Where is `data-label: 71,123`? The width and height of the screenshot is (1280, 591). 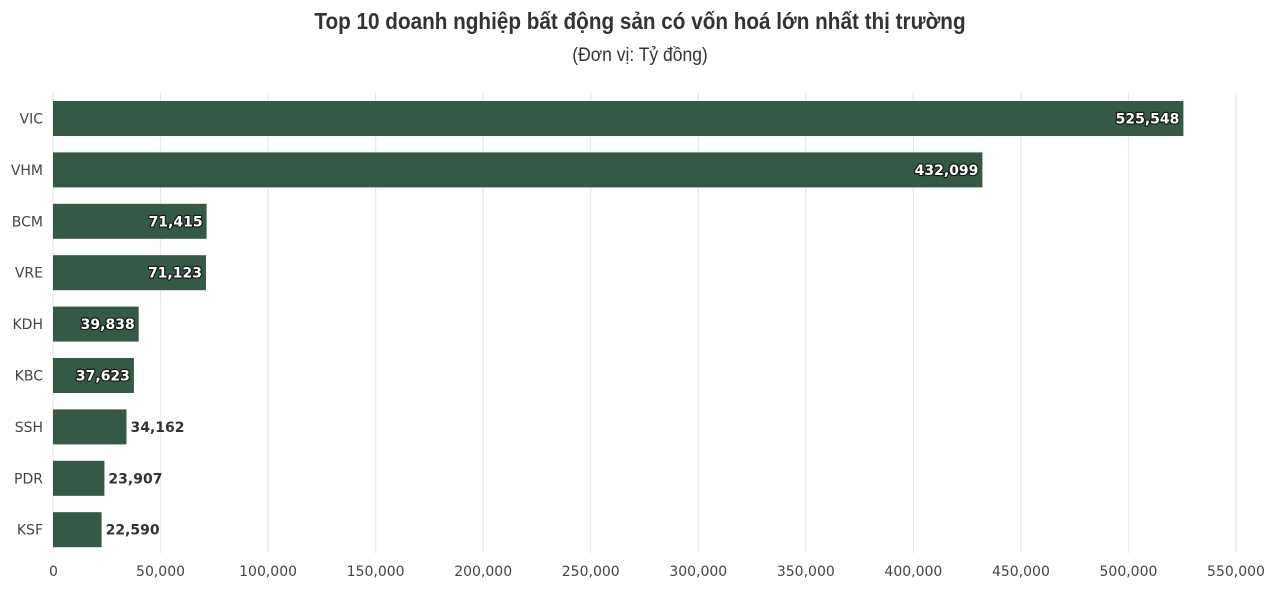
data-label: 71,123 is located at coordinates (175, 274).